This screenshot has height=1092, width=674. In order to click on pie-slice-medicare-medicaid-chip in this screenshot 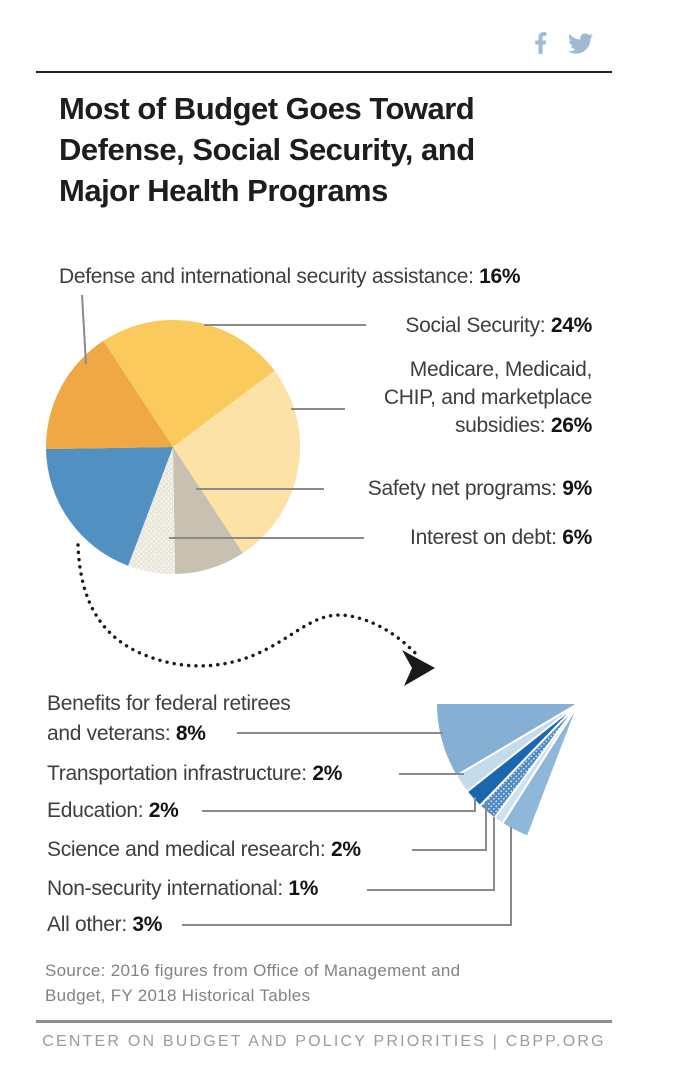, I will do `click(237, 462)`.